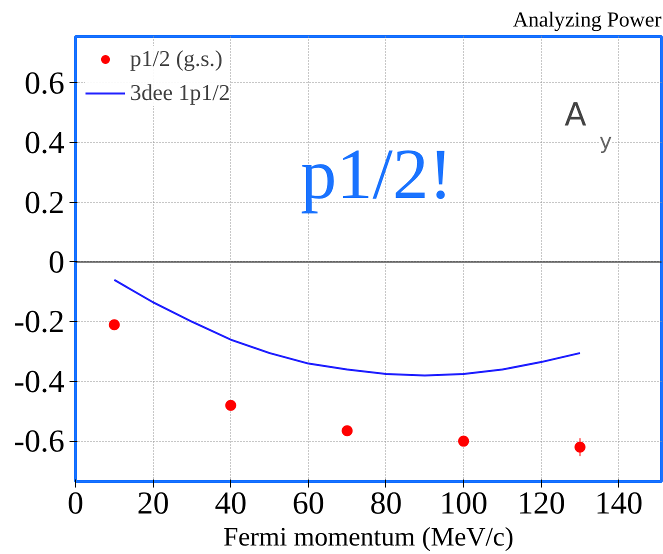 The image size is (663, 554). Describe the element at coordinates (464, 502) in the screenshot. I see `x-tick-label: 100` at that location.